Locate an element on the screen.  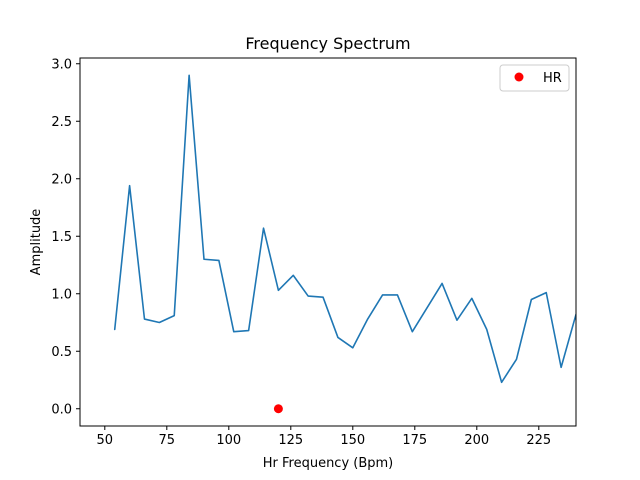
y-tick-label: 0.5 is located at coordinates (61, 352).